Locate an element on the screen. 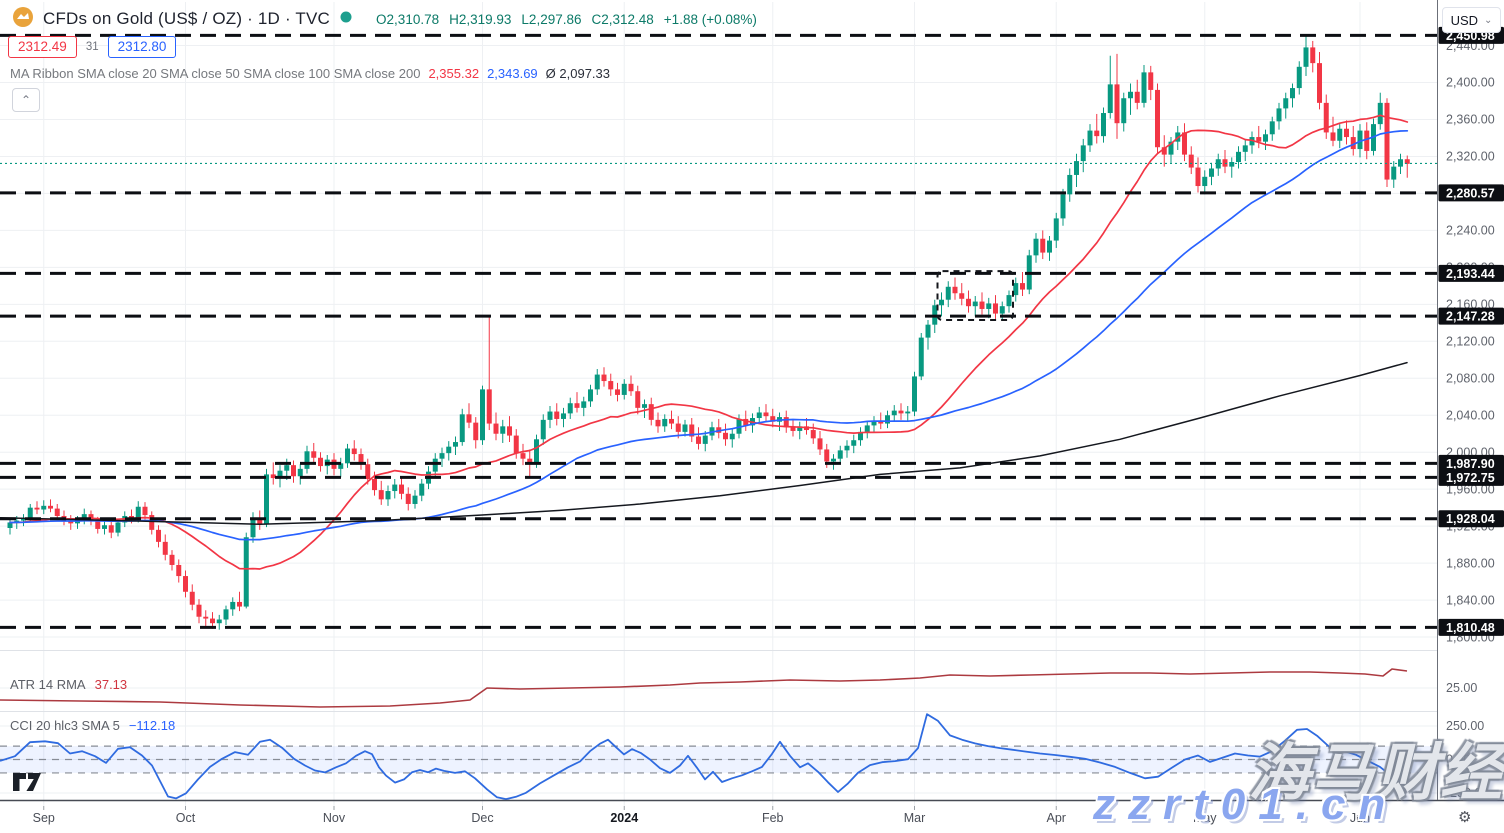  time-axis-label: May is located at coordinates (1205, 818).